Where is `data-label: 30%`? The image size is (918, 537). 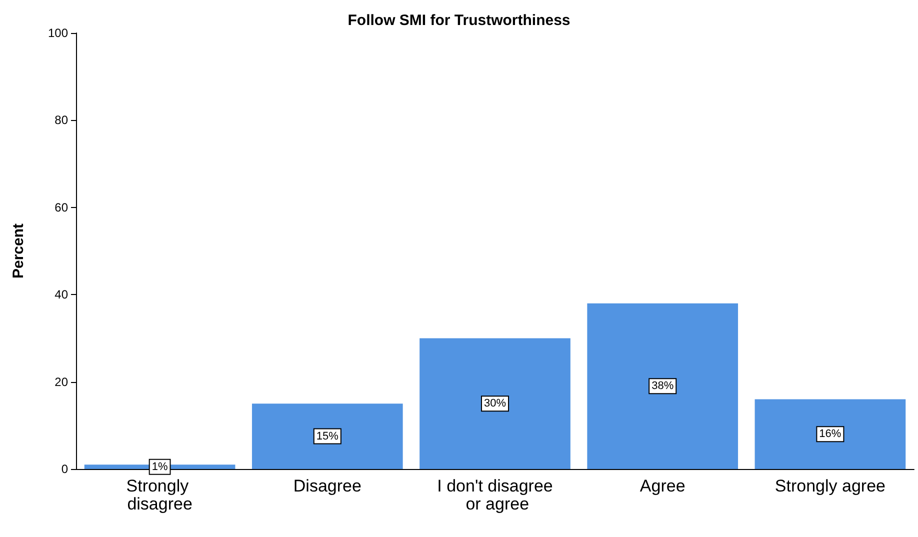
data-label: 30% is located at coordinates (495, 404).